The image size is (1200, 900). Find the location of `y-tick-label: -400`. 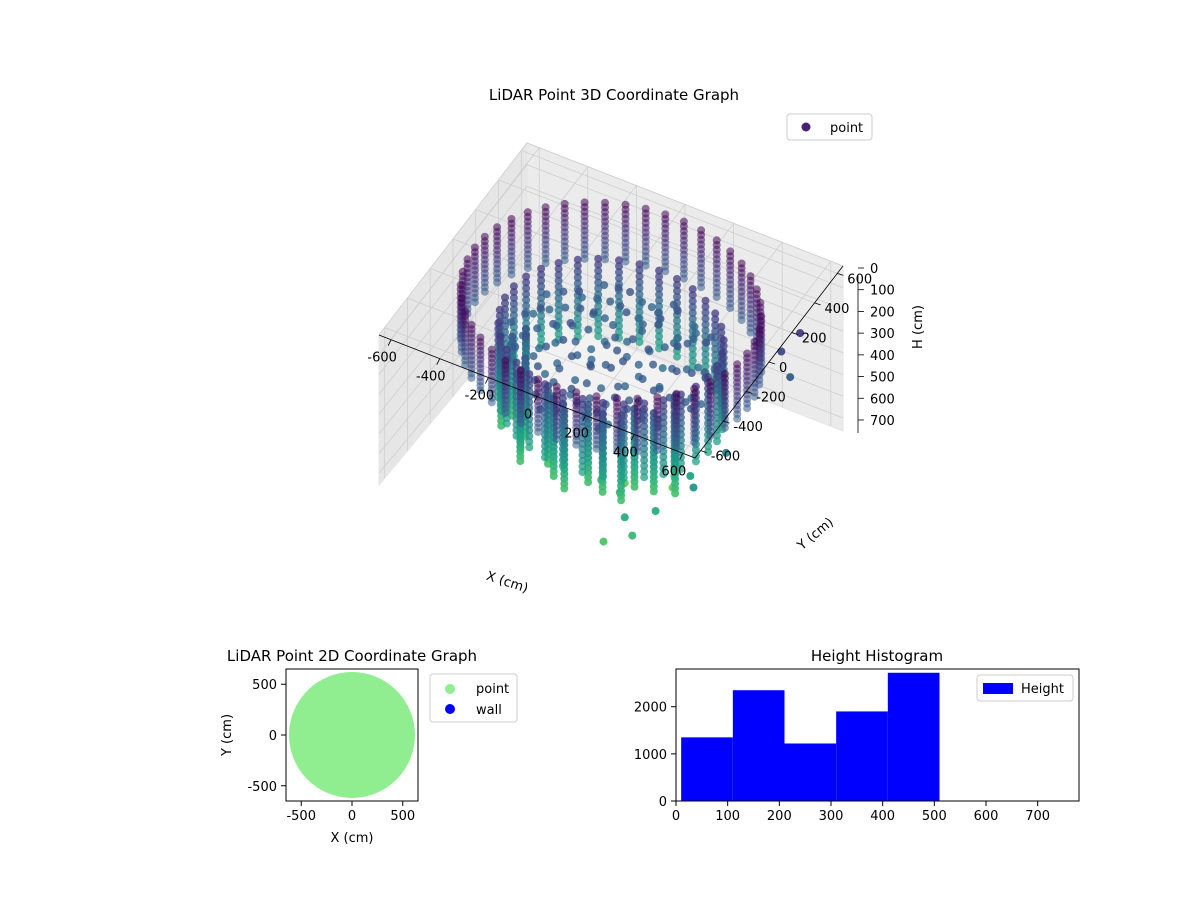

y-tick-label: -400 is located at coordinates (748, 427).